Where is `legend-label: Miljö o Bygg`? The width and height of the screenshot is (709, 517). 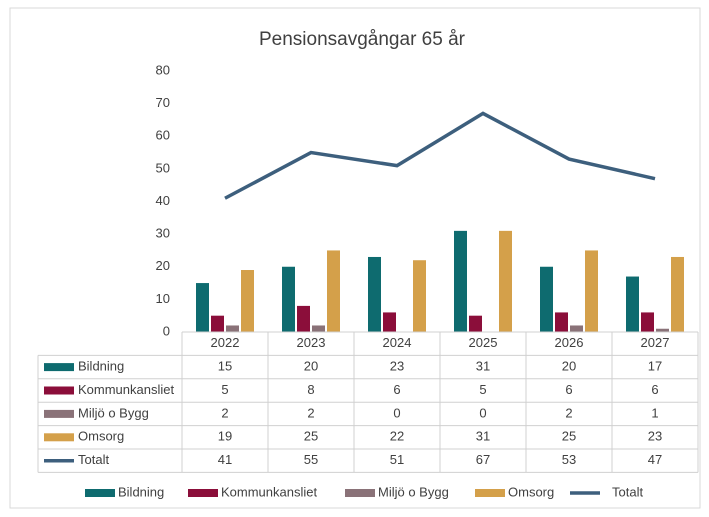 legend-label: Miljö o Bygg is located at coordinates (413, 491).